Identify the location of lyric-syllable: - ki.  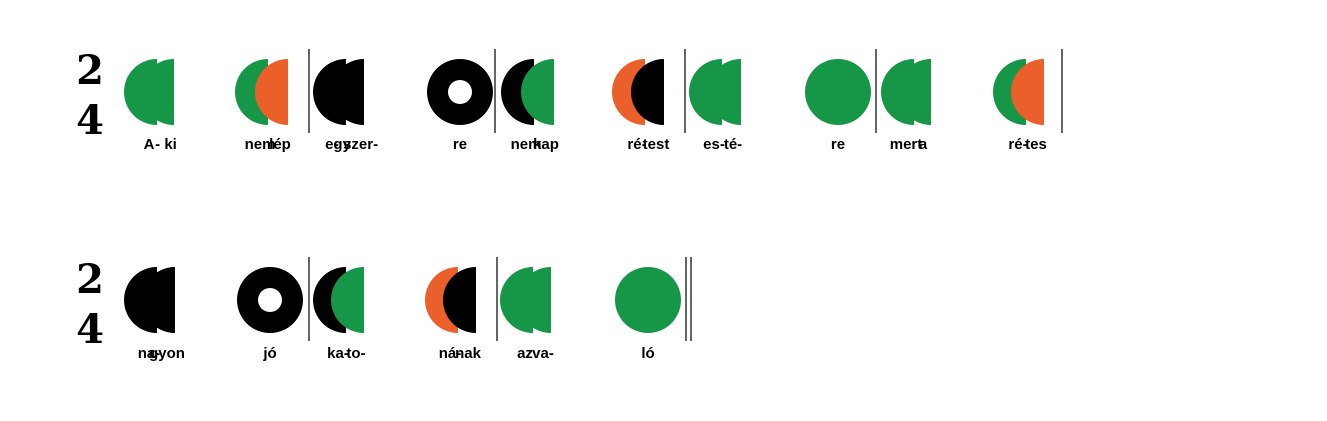
(166, 144).